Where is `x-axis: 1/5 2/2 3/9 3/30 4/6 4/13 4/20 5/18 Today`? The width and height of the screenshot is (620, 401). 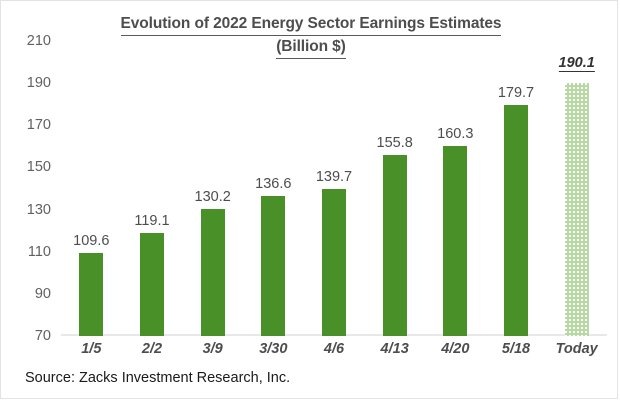 x-axis: 1/5 2/2 3/9 3/30 4/6 4/13 4/20 5/18 Today is located at coordinates (334, 353).